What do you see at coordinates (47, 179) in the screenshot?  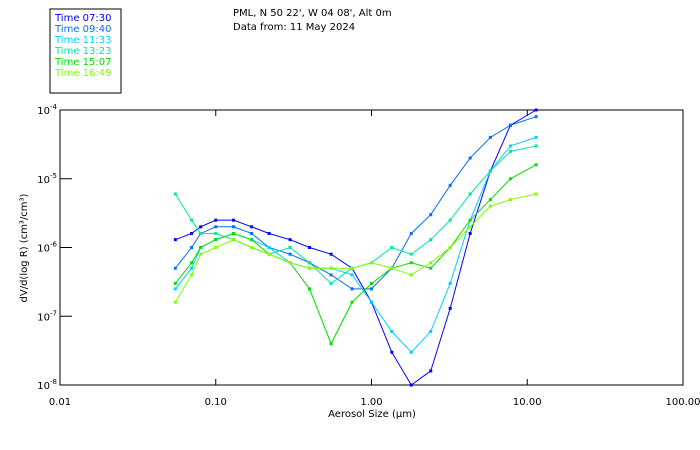 I see `y-tick-label: 10⁻⁵` at bounding box center [47, 179].